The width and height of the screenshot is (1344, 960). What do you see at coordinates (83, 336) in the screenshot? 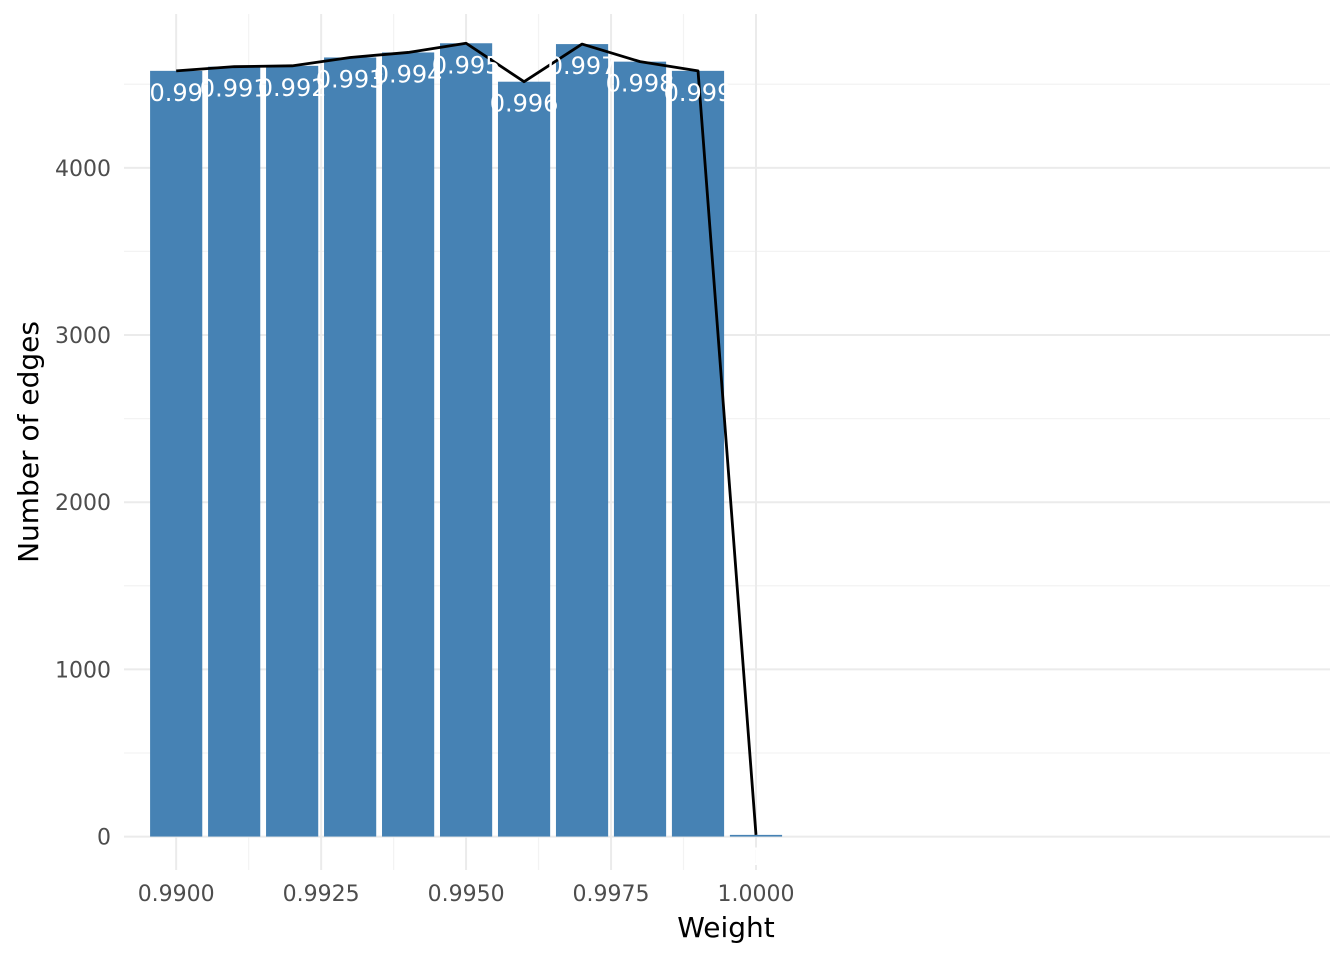
I see `y-tick-label: 3000` at bounding box center [83, 336].